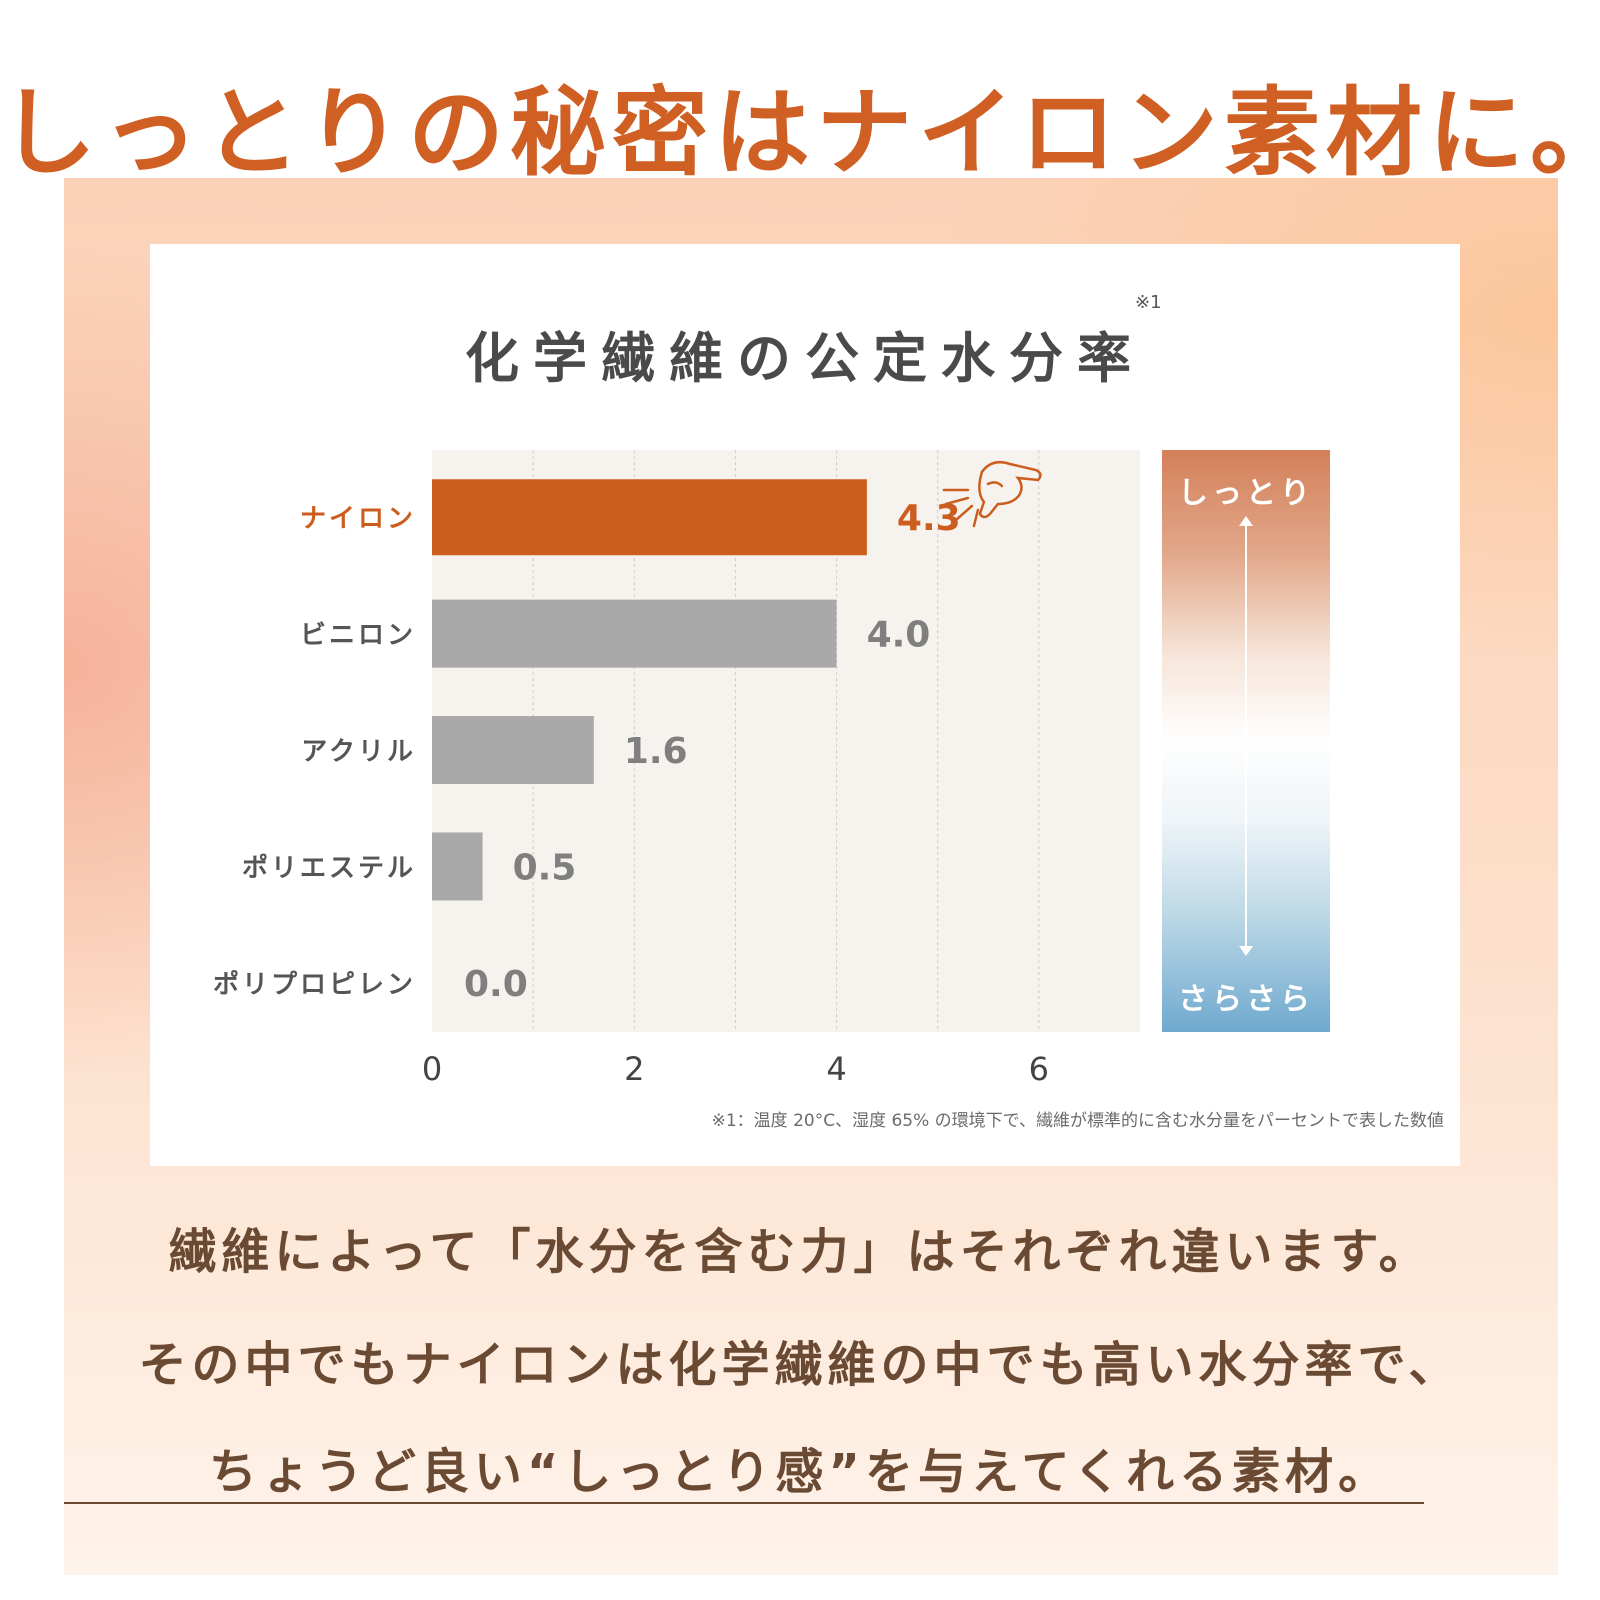 Image resolution: width=1600 pixels, height=1600 pixels. Describe the element at coordinates (1148, 302) in the screenshot. I see `chart-title-note: ※1` at that location.